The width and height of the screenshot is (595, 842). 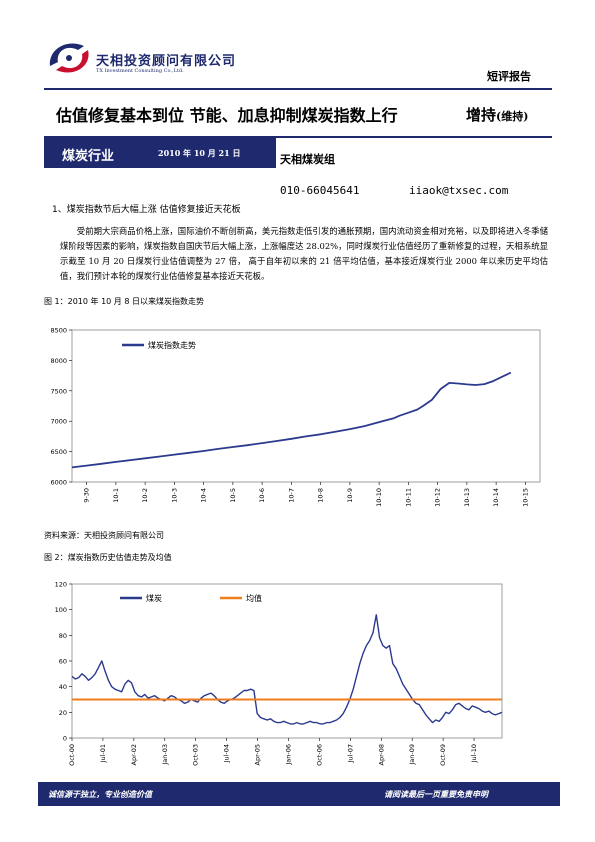 I want to click on y-tick-label: 7000, so click(x=58, y=422).